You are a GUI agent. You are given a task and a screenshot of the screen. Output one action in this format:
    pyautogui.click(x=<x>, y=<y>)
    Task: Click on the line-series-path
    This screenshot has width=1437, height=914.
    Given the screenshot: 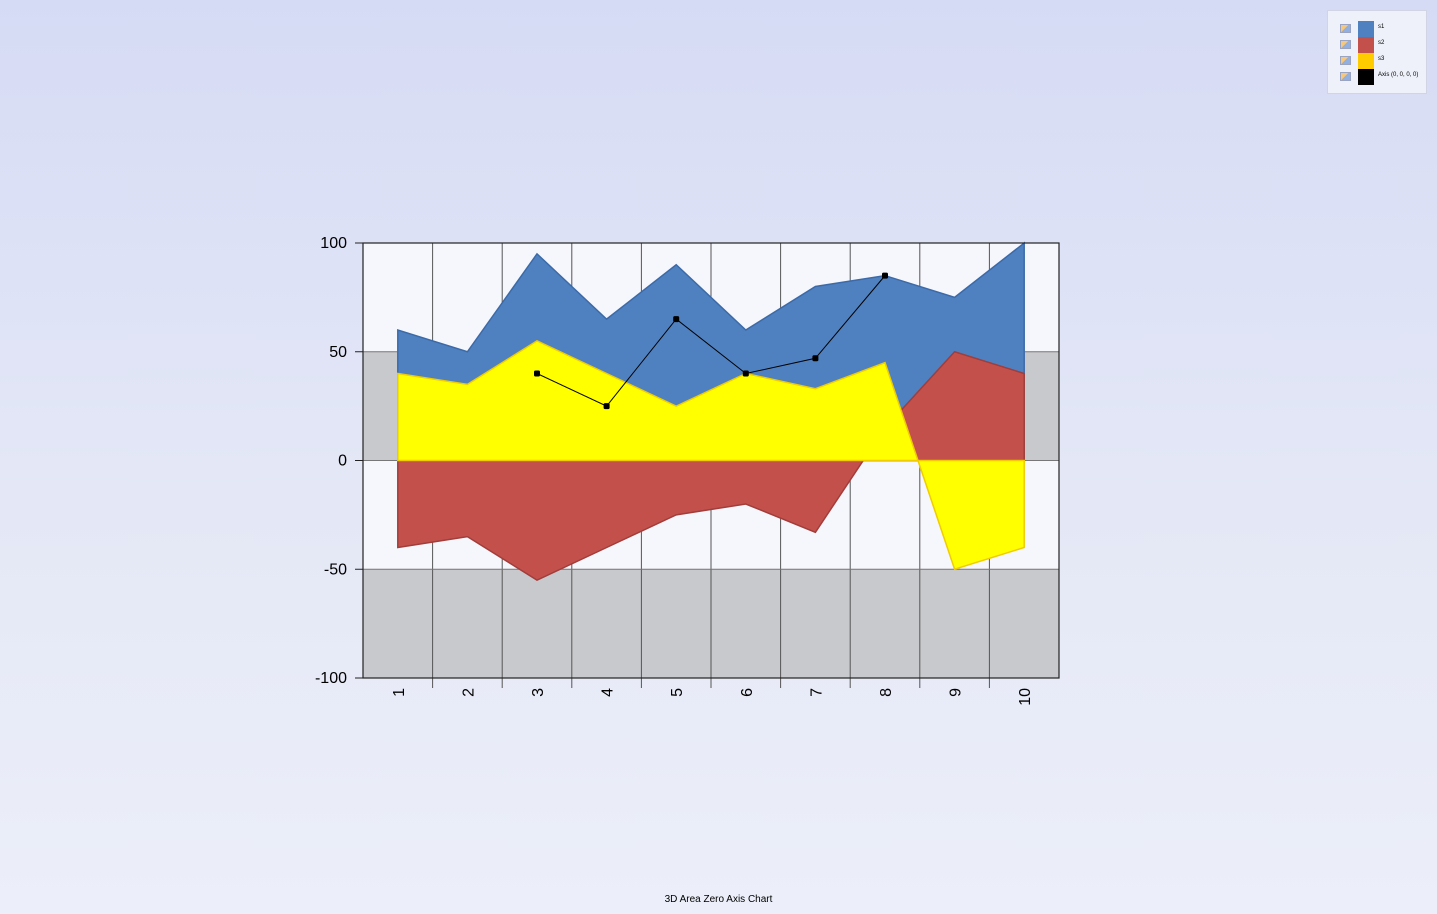 What is the action you would take?
    pyautogui.click(x=711, y=341)
    